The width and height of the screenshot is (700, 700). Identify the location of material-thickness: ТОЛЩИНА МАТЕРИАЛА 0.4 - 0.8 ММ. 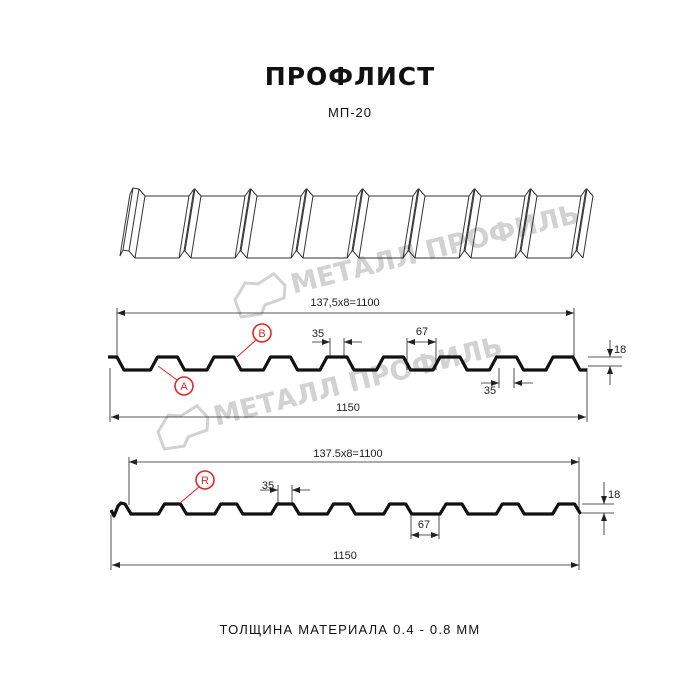
(350, 629).